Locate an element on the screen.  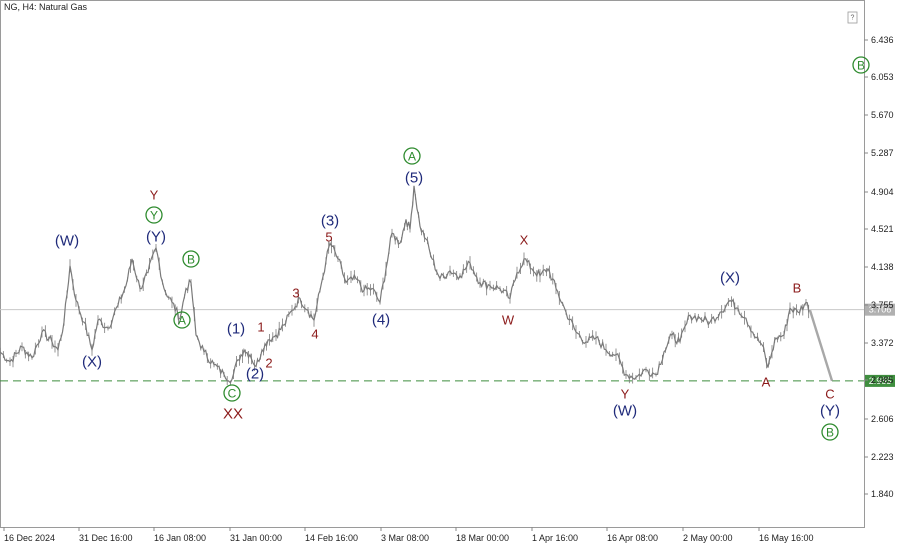
y-tick-label: 5.287 is located at coordinates (882, 153).